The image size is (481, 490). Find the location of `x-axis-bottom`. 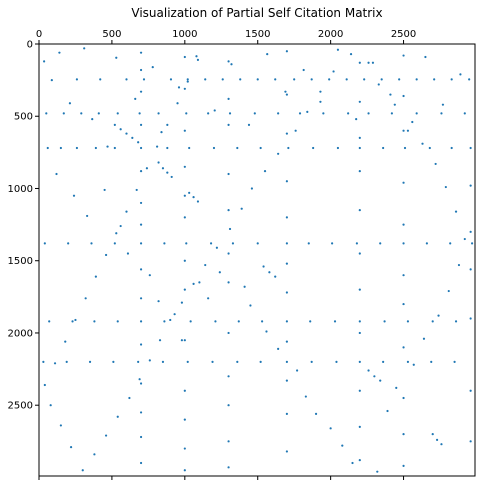

x-axis-bottom is located at coordinates (221, 478).